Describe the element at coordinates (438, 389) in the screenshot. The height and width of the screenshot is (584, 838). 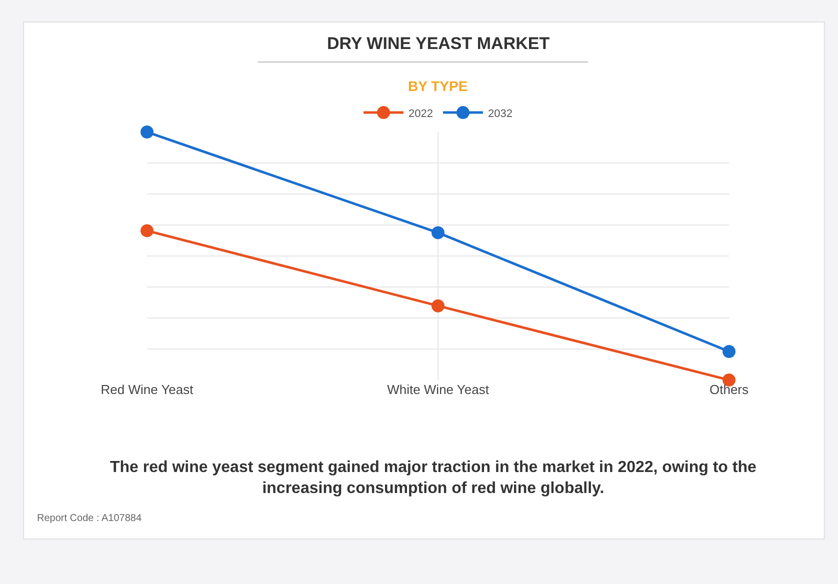
I see `x-tick-label: White Wine Yeast` at that location.